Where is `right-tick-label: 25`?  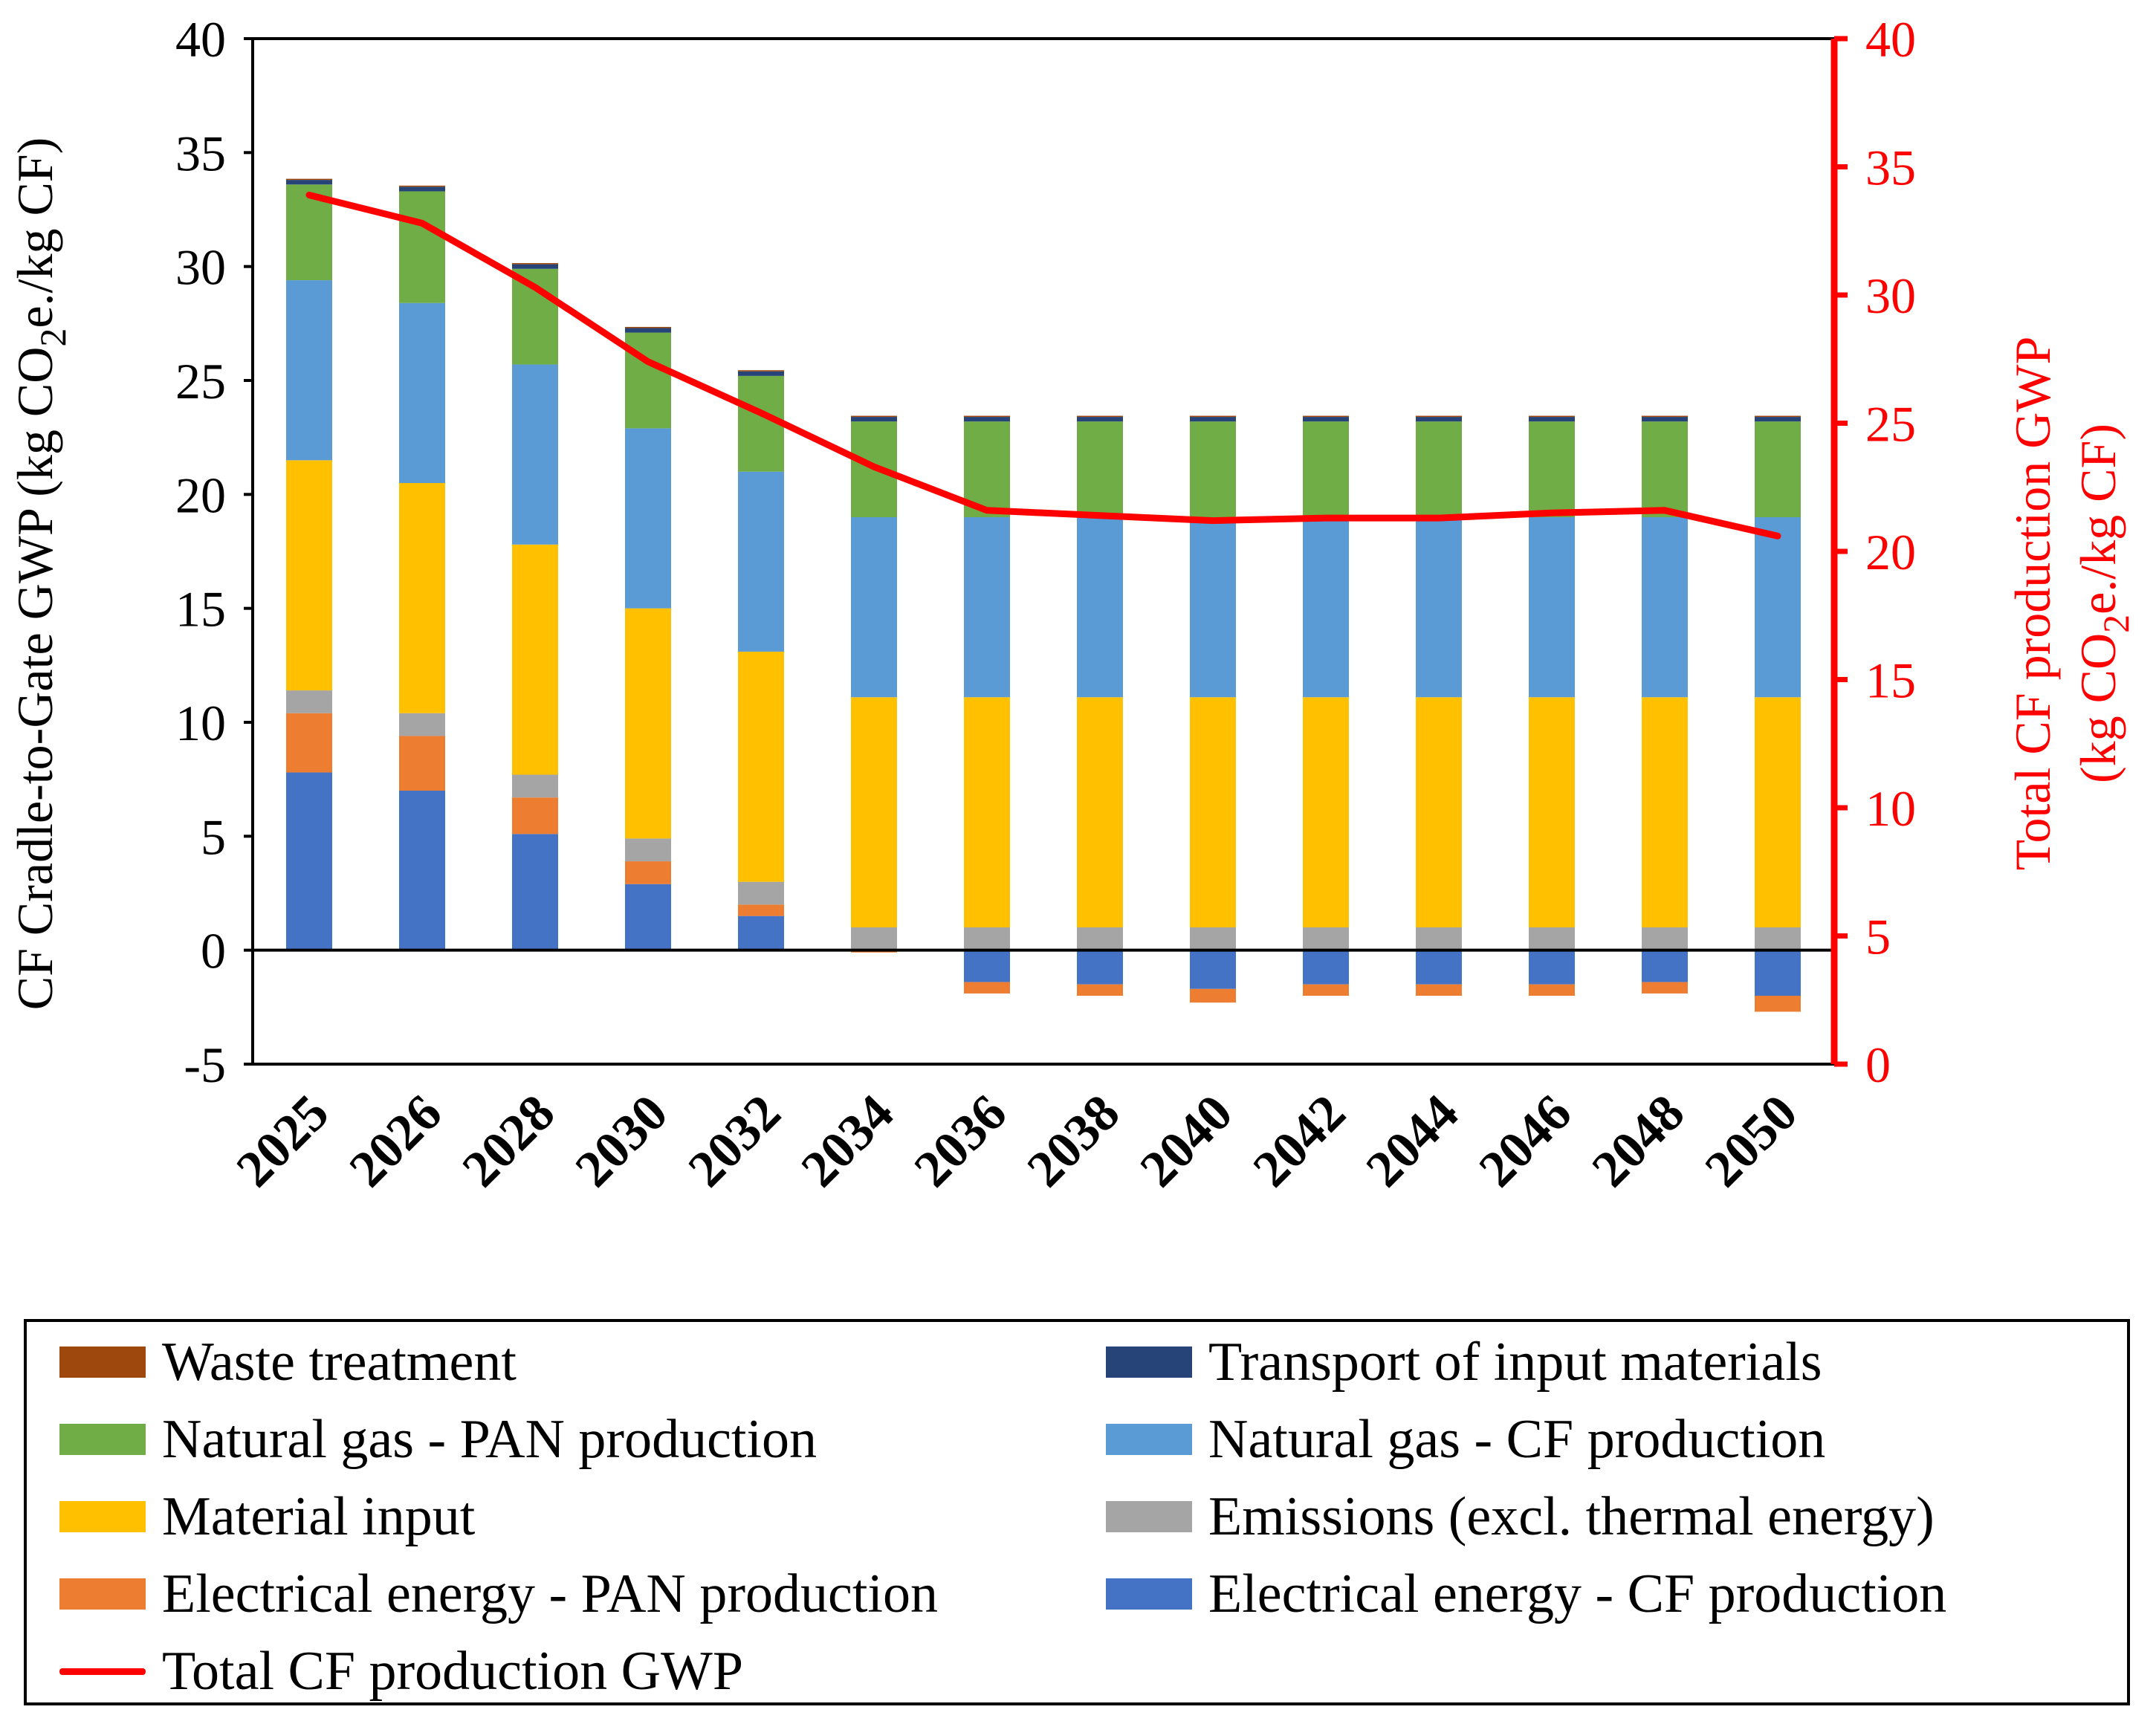
right-tick-label: 25 is located at coordinates (1890, 424).